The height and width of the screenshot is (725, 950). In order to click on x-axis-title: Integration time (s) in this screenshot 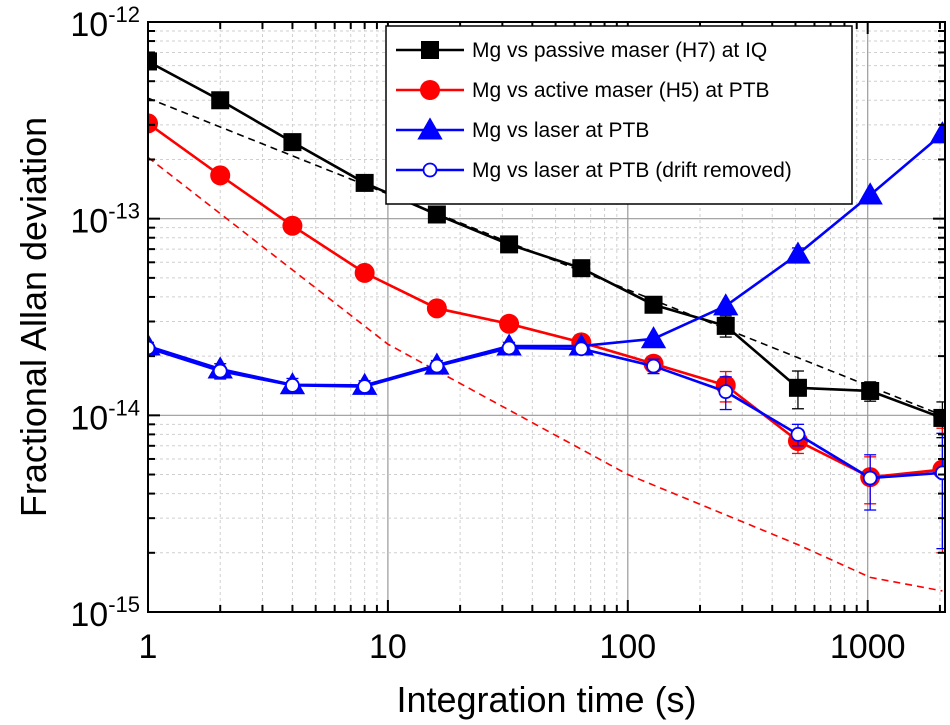, I will do `click(546, 699)`.